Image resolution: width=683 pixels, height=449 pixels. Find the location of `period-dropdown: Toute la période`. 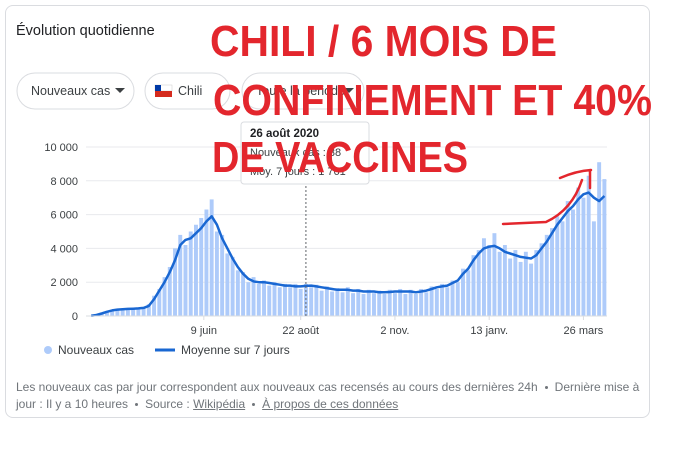

period-dropdown: Toute la période is located at coordinates (303, 91).